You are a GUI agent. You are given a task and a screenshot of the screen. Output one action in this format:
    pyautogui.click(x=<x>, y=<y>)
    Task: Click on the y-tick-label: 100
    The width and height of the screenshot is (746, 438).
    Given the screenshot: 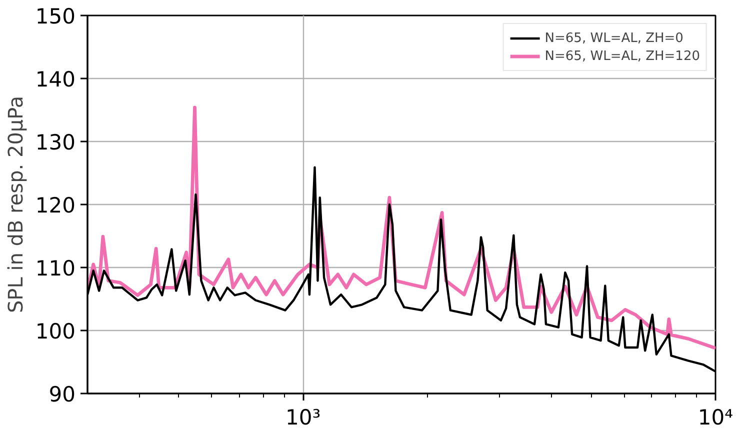 What is the action you would take?
    pyautogui.click(x=55, y=332)
    